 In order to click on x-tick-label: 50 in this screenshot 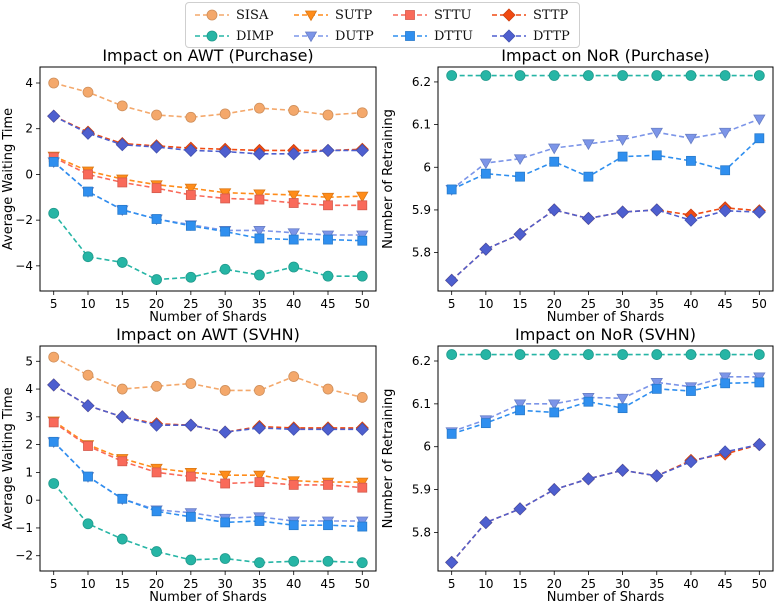, I will do `click(362, 584)`.